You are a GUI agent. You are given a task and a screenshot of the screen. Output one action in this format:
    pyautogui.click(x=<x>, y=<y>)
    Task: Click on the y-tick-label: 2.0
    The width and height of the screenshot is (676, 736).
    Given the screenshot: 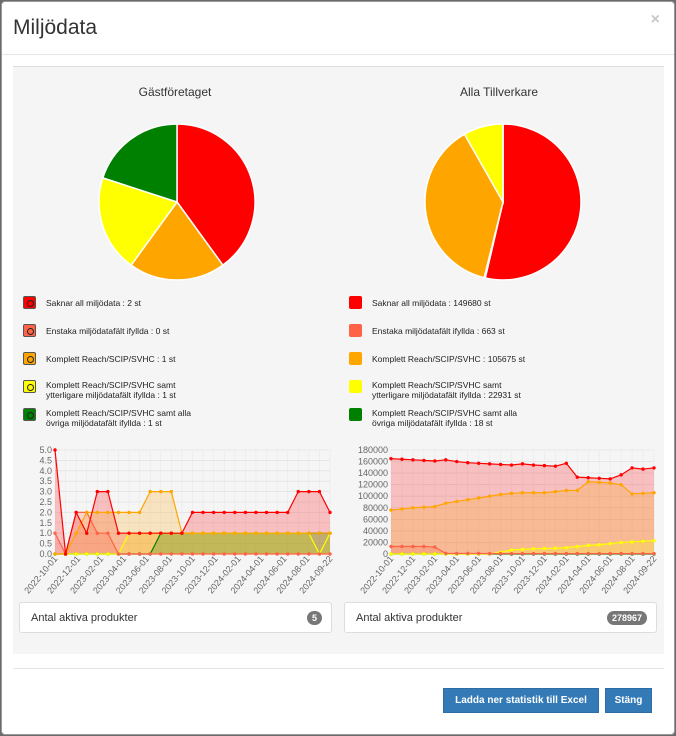 What is the action you would take?
    pyautogui.click(x=45, y=512)
    